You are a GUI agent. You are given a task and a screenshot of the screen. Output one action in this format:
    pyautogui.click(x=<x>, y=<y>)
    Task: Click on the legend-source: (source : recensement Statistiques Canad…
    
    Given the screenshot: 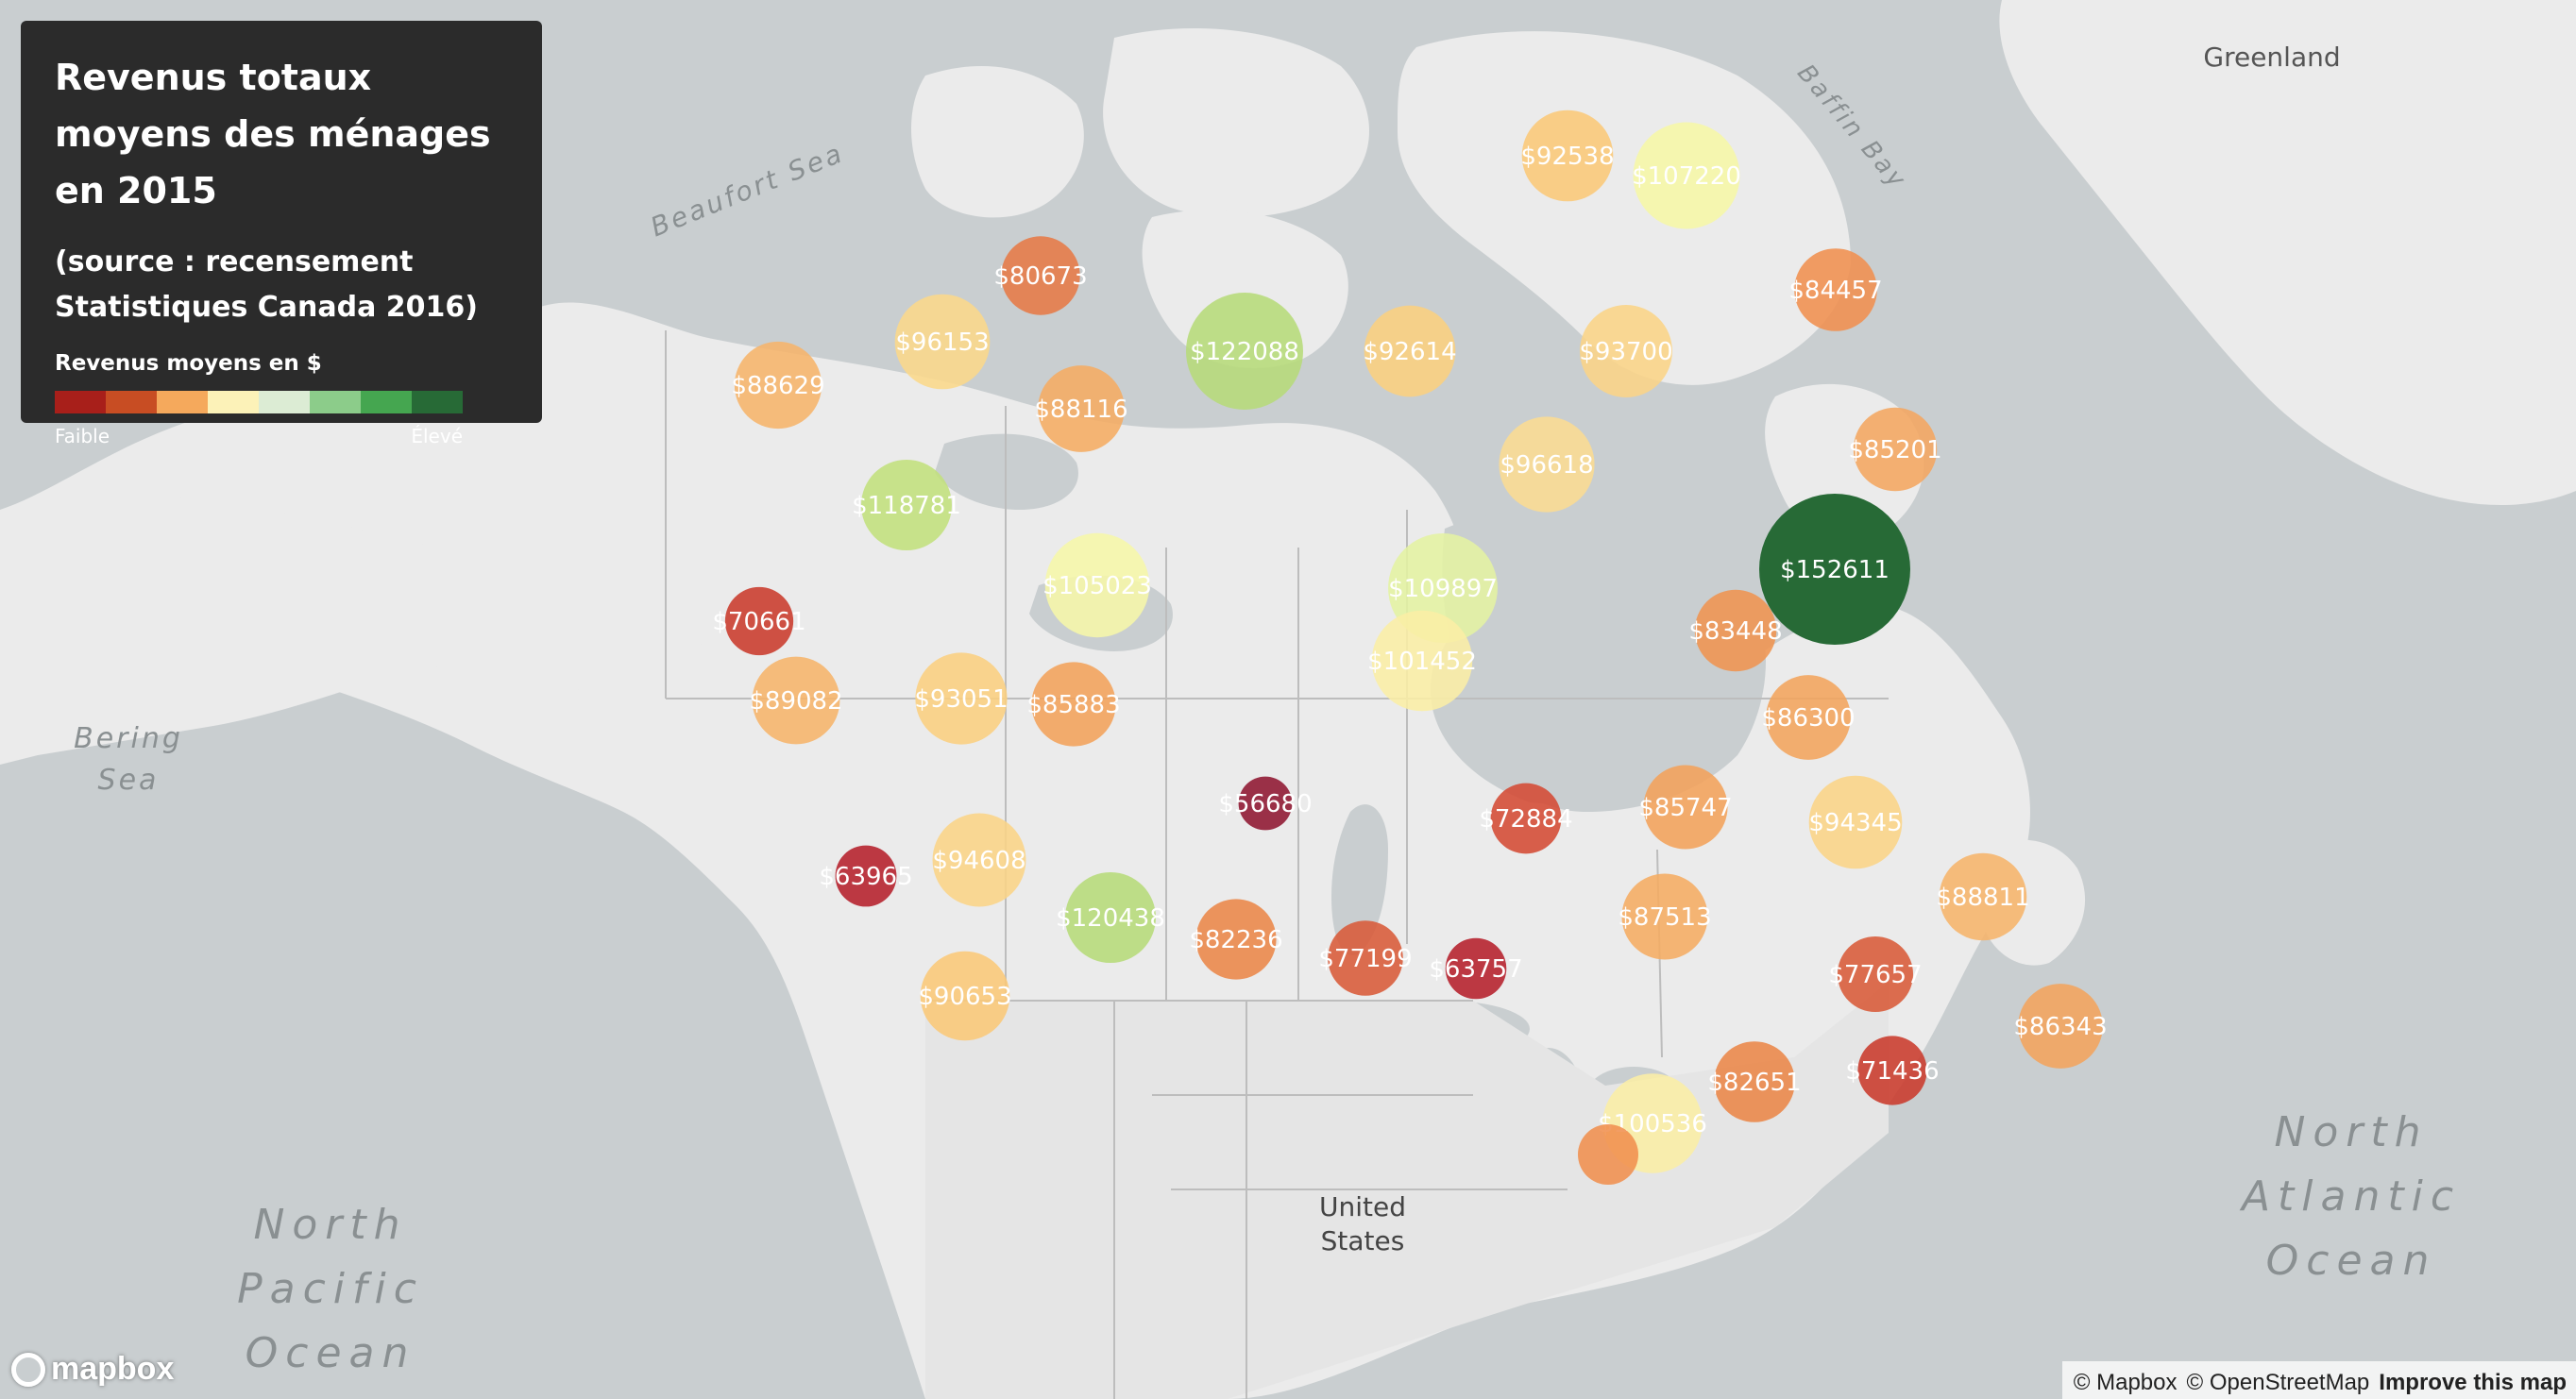 What is the action you would take?
    pyautogui.click(x=267, y=284)
    